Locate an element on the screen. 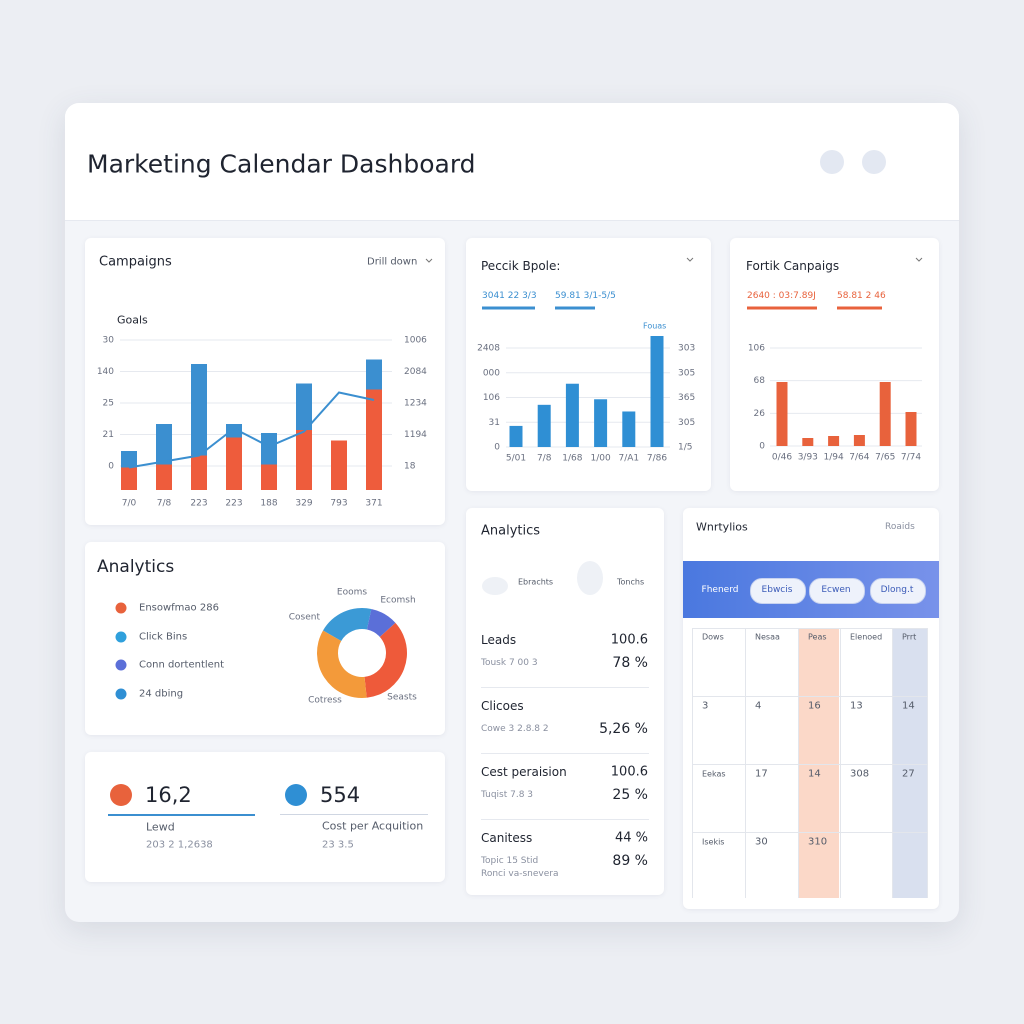 Image resolution: width=1024 pixels, height=1024 pixels. x-tick-label: 7/8 is located at coordinates (544, 459).